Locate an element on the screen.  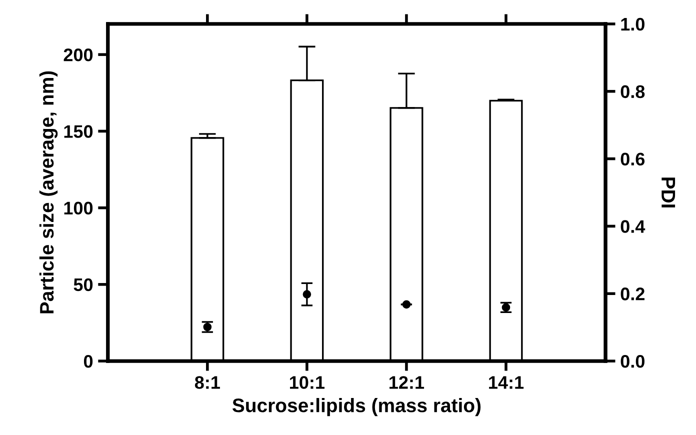
y-tick-label: 50 is located at coordinates (83, 285).